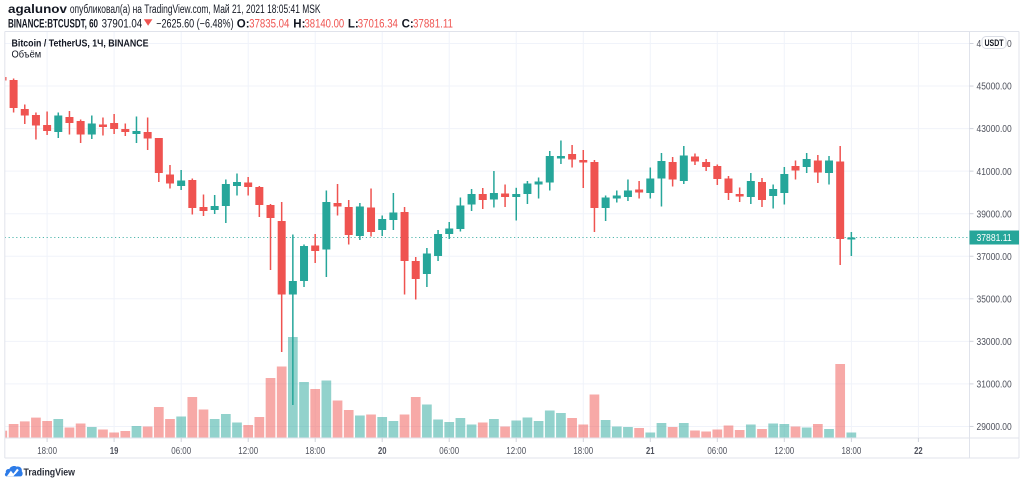  What do you see at coordinates (995, 342) in the screenshot?
I see `svg-text: 33000.00` at bounding box center [995, 342].